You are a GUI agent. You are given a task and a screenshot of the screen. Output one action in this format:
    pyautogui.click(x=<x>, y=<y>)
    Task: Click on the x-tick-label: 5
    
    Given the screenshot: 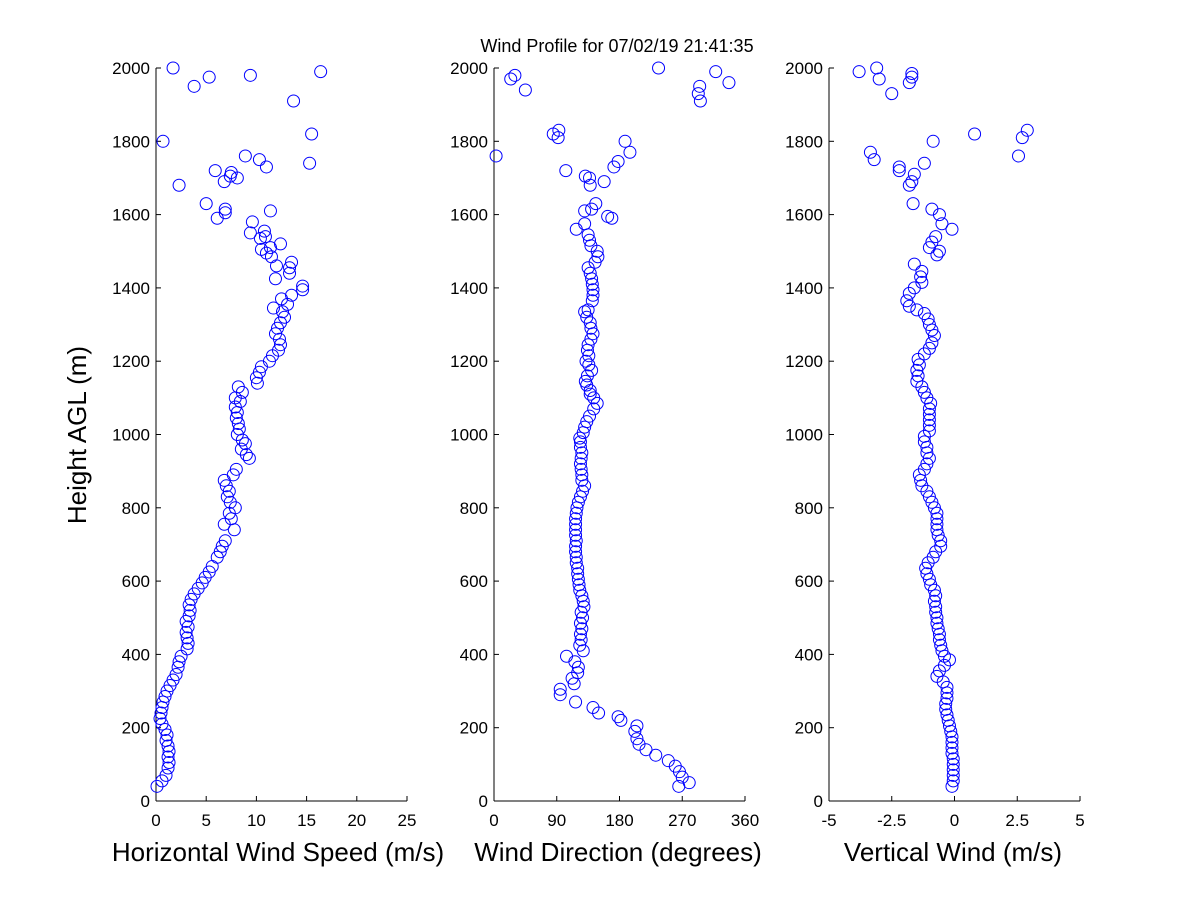 What is the action you would take?
    pyautogui.click(x=1079, y=820)
    